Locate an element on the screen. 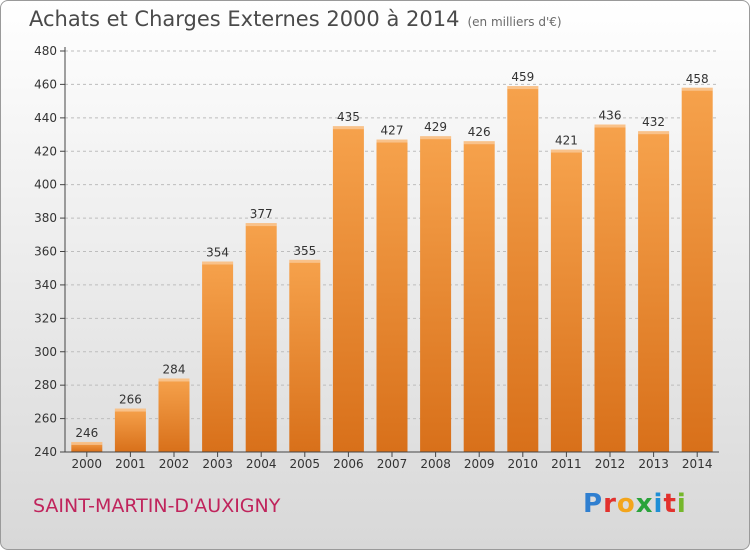 Image resolution: width=750 pixels, height=550 pixels. data-label: 426 is located at coordinates (479, 132).